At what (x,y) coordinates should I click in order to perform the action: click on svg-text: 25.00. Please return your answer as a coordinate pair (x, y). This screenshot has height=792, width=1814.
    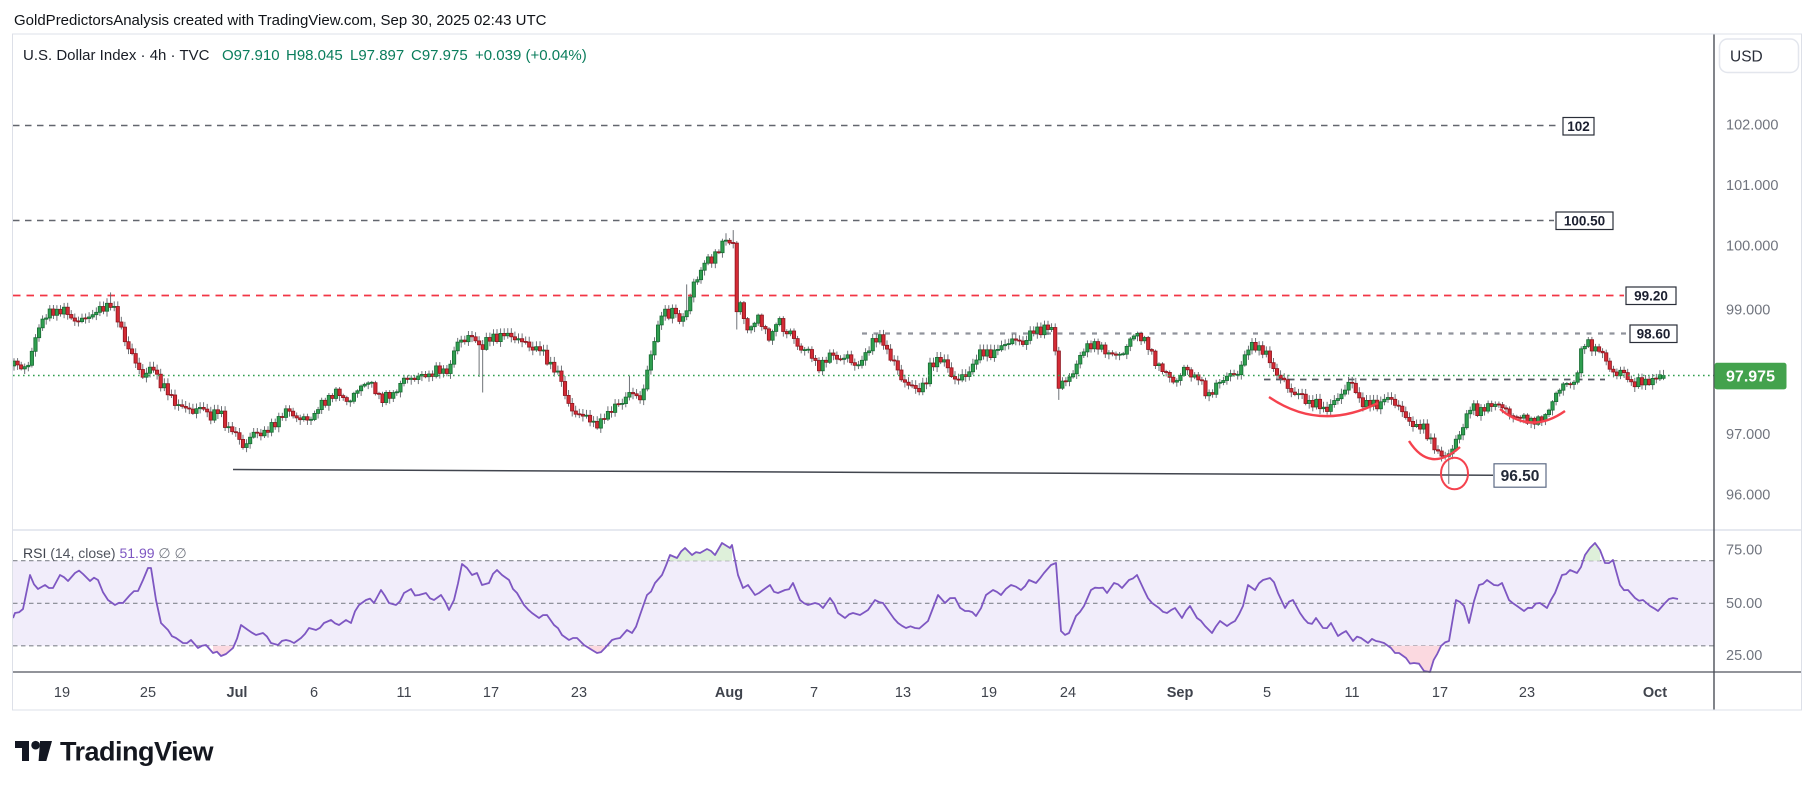
    Looking at the image, I should click on (1744, 656).